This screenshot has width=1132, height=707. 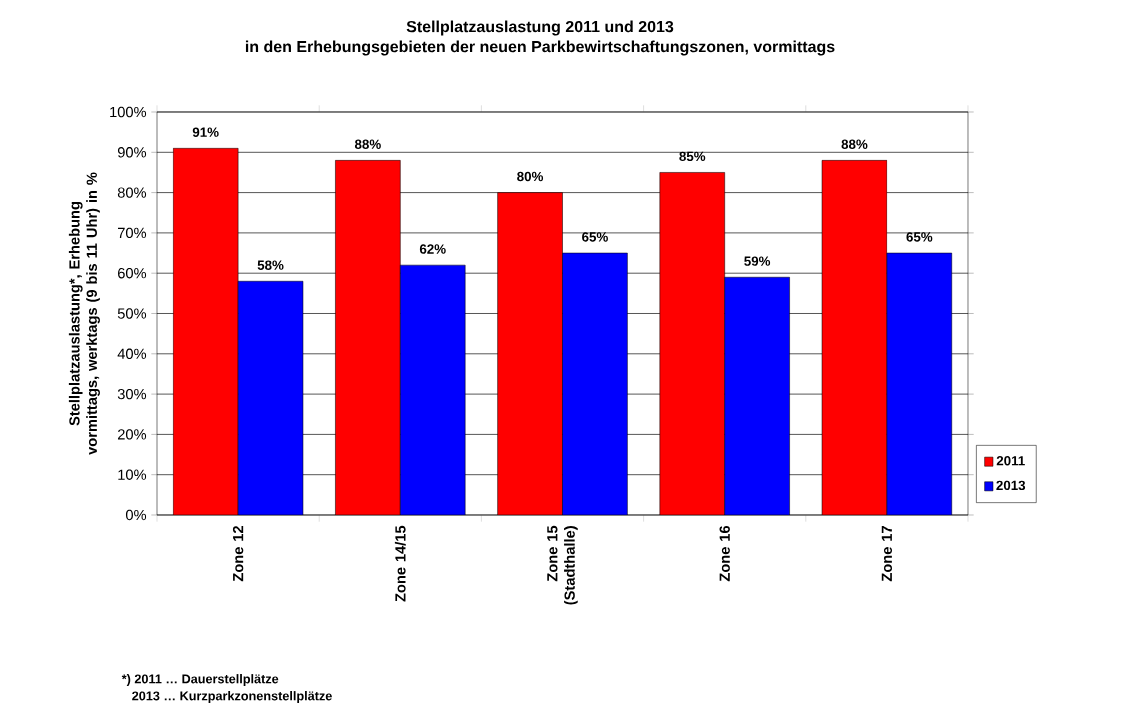 I want to click on x-tick-label: Zone 12, so click(x=238, y=553).